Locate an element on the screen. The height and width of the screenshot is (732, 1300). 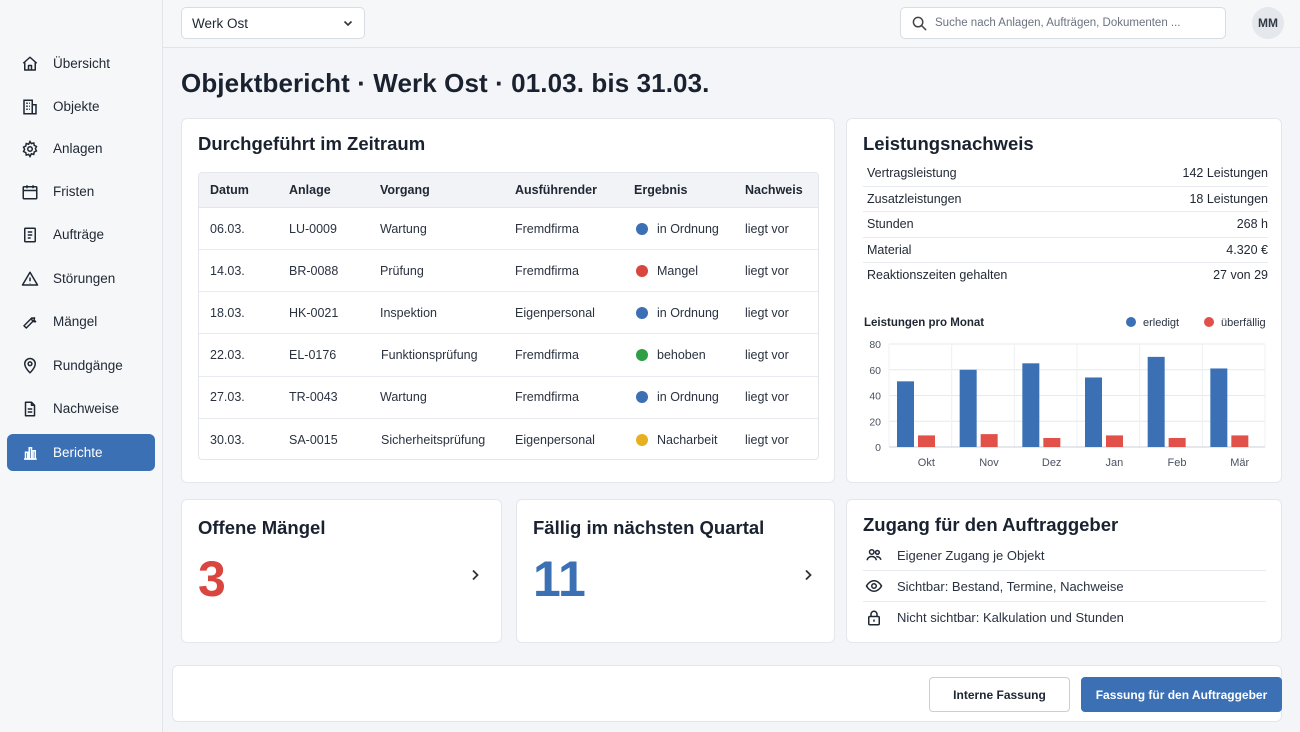
sidebar-item-berichte: Berichte is located at coordinates (81, 452).